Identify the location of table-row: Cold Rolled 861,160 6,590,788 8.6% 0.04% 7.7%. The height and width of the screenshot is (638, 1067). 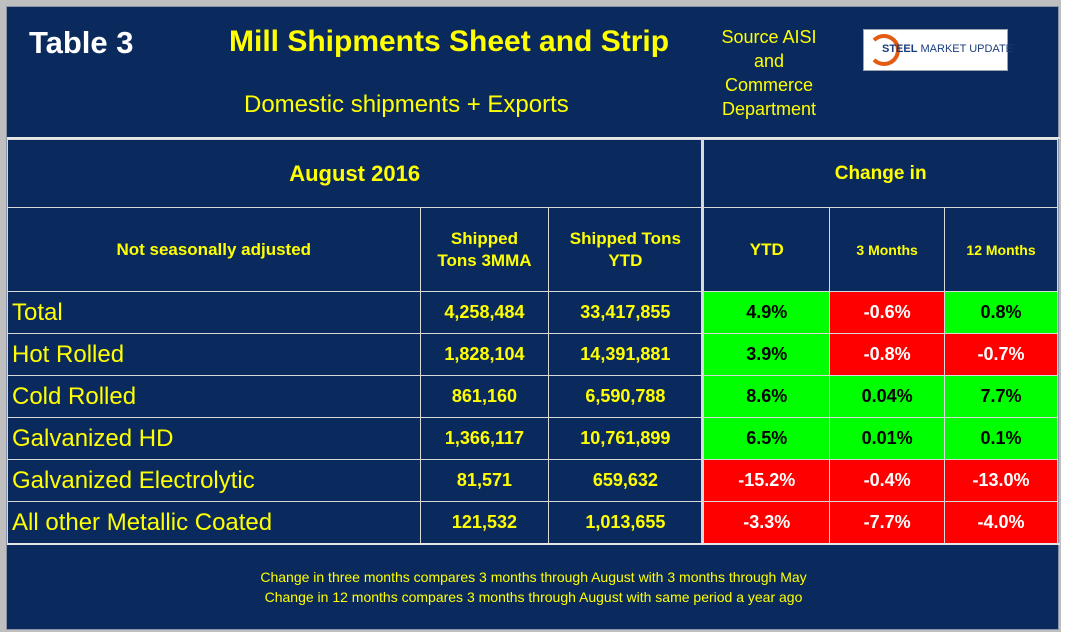
(532, 396).